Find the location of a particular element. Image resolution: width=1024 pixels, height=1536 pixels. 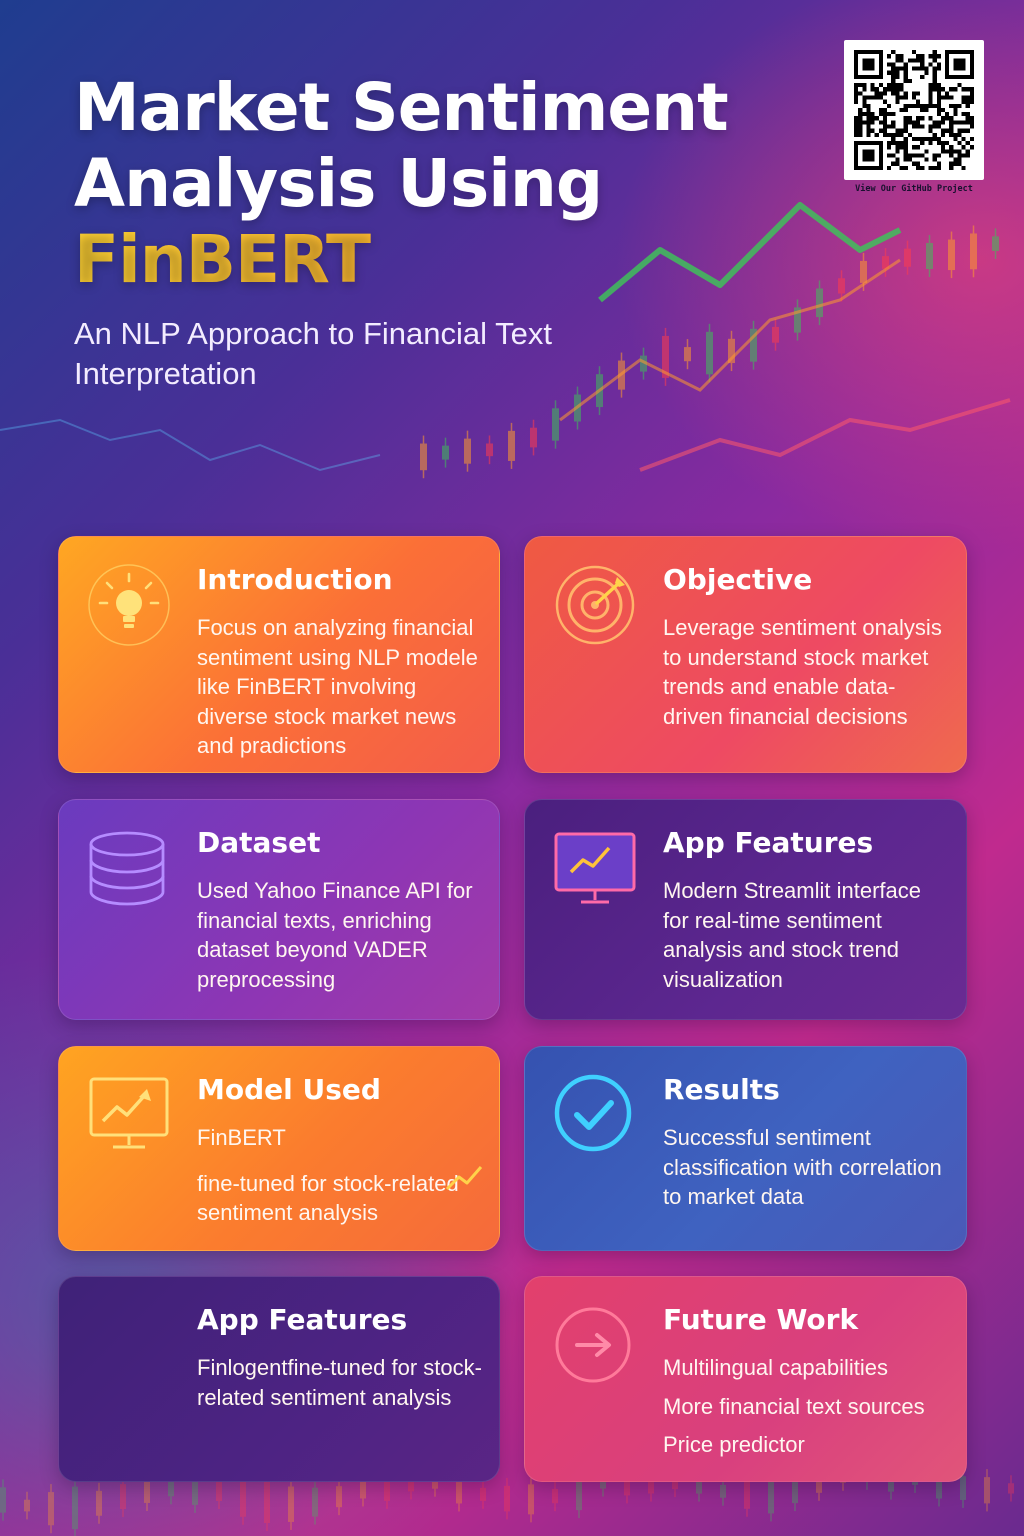

page-title: Market Sentiment Analysis Using FinBERT is located at coordinates (434, 184).